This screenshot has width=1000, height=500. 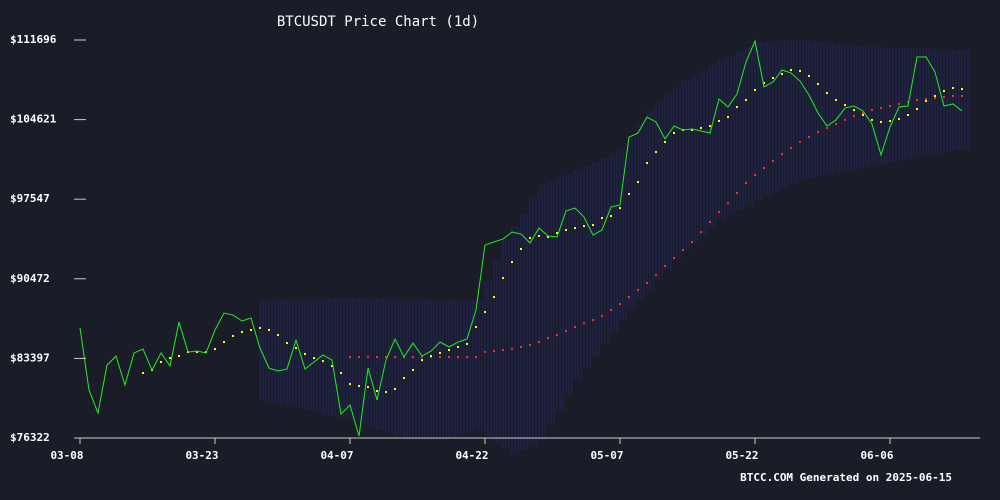 What do you see at coordinates (378, 22) in the screenshot?
I see `chart-title: BTCUSDT Price Chart (1d)` at bounding box center [378, 22].